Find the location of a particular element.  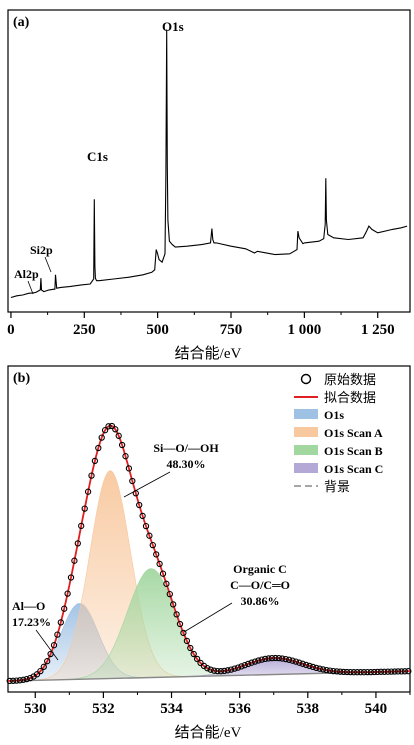

b-tick-label: 540 is located at coordinates (376, 709).